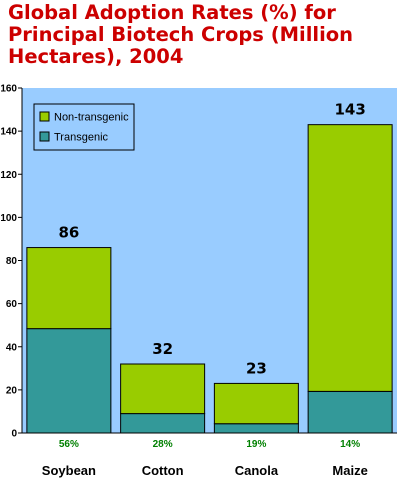 This screenshot has height=484, width=400. I want to click on legend-box, so click(84, 127).